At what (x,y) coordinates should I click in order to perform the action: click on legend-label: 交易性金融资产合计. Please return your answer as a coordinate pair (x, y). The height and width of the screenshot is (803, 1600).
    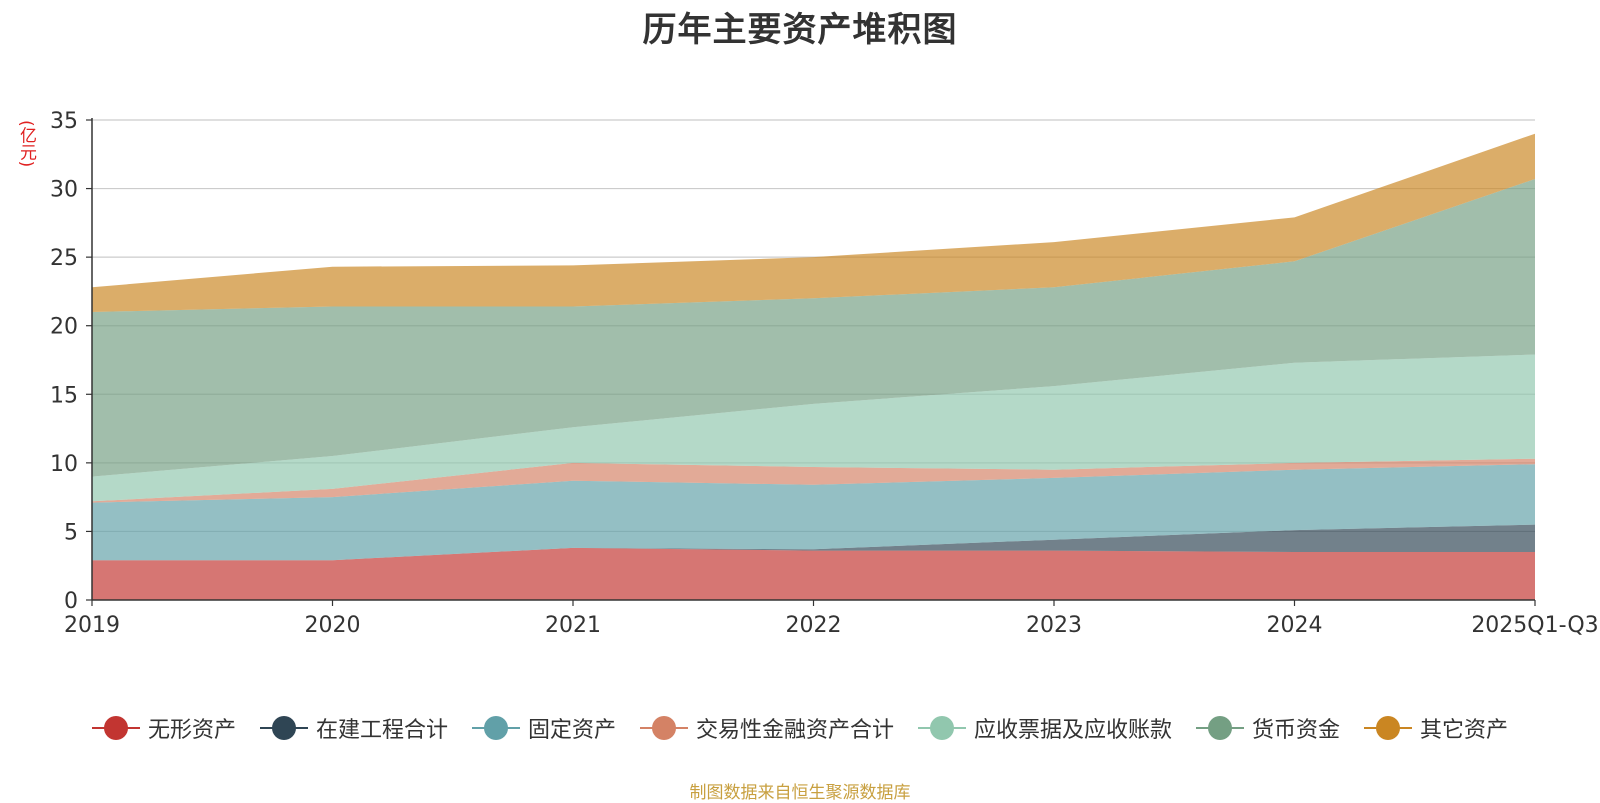
    Looking at the image, I should click on (794, 730).